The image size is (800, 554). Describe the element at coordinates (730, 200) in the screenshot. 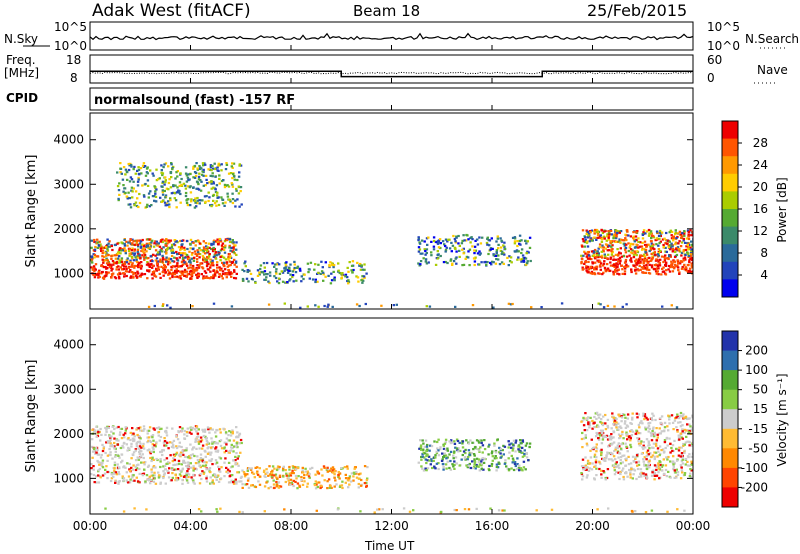

I see `colorbar-segment` at that location.